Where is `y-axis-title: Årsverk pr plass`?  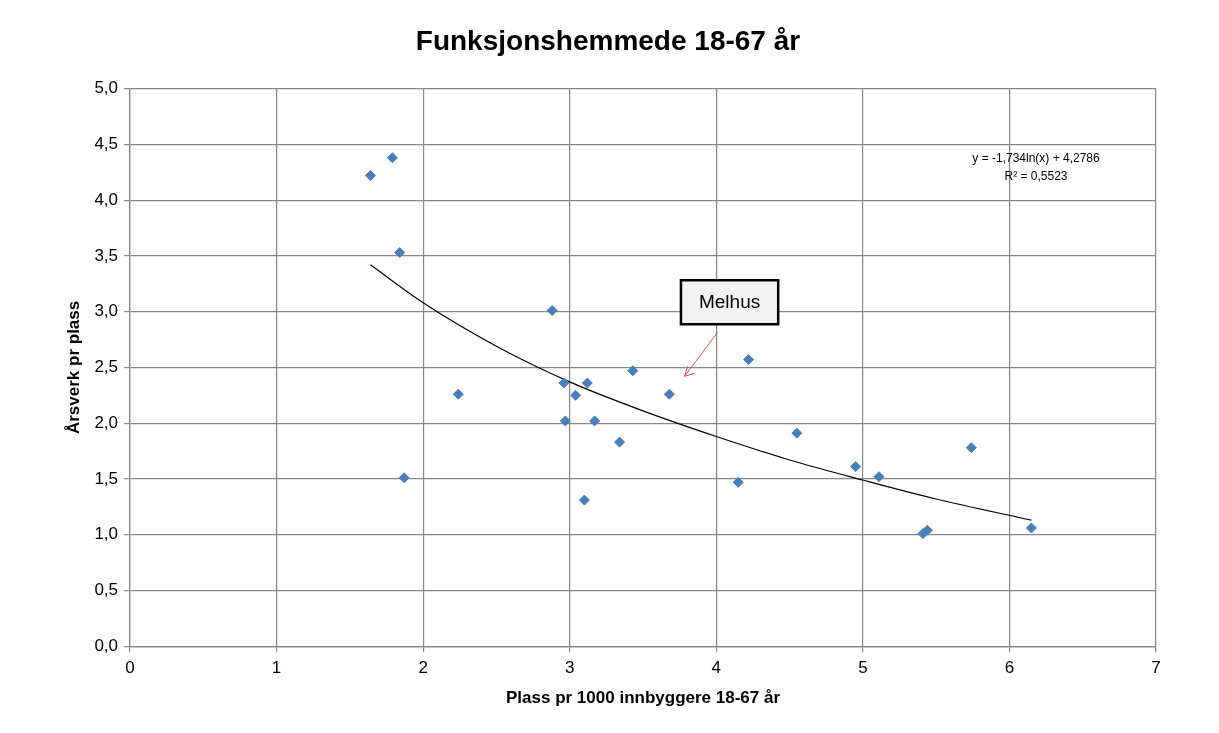 y-axis-title: Årsverk pr plass is located at coordinates (73, 367).